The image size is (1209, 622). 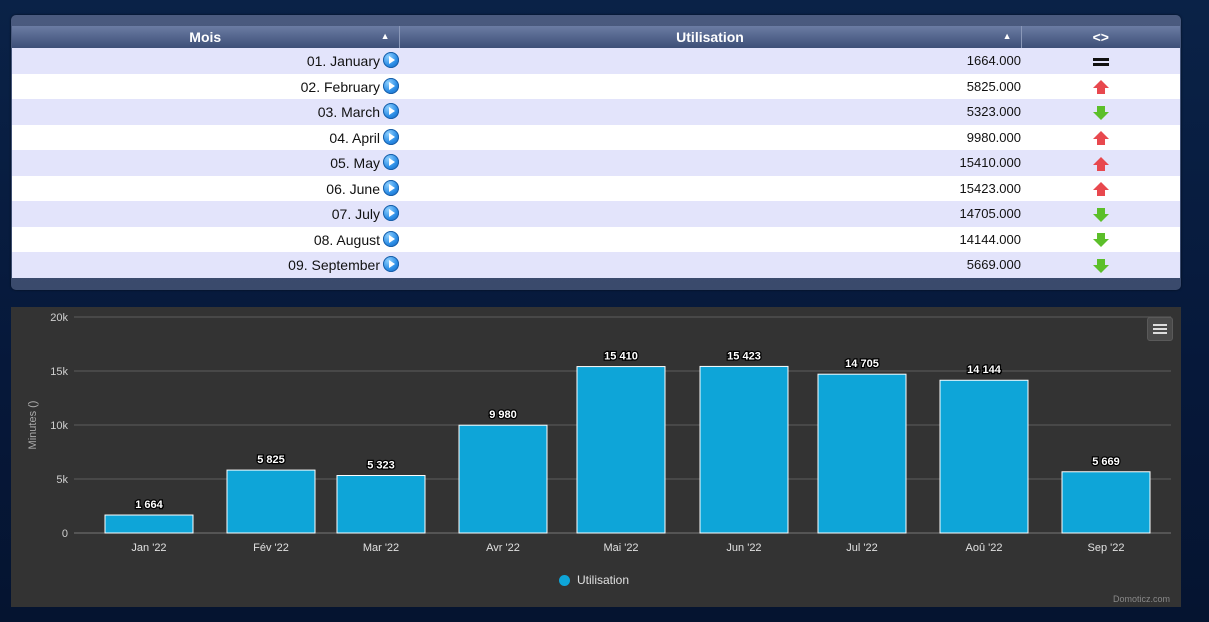 What do you see at coordinates (381, 466) in the screenshot?
I see `data-label: 5 323` at bounding box center [381, 466].